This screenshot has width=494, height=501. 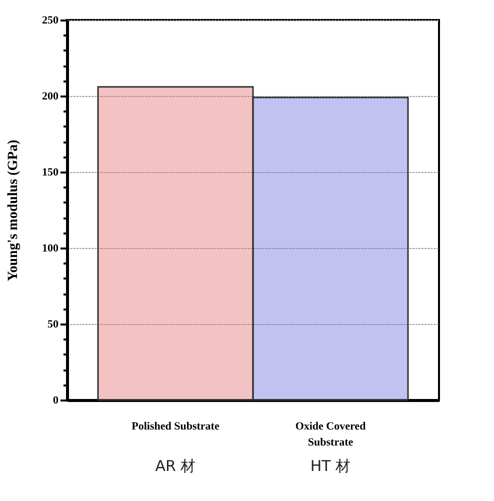 I want to click on y-tick-label: 100, so click(x=50, y=248).